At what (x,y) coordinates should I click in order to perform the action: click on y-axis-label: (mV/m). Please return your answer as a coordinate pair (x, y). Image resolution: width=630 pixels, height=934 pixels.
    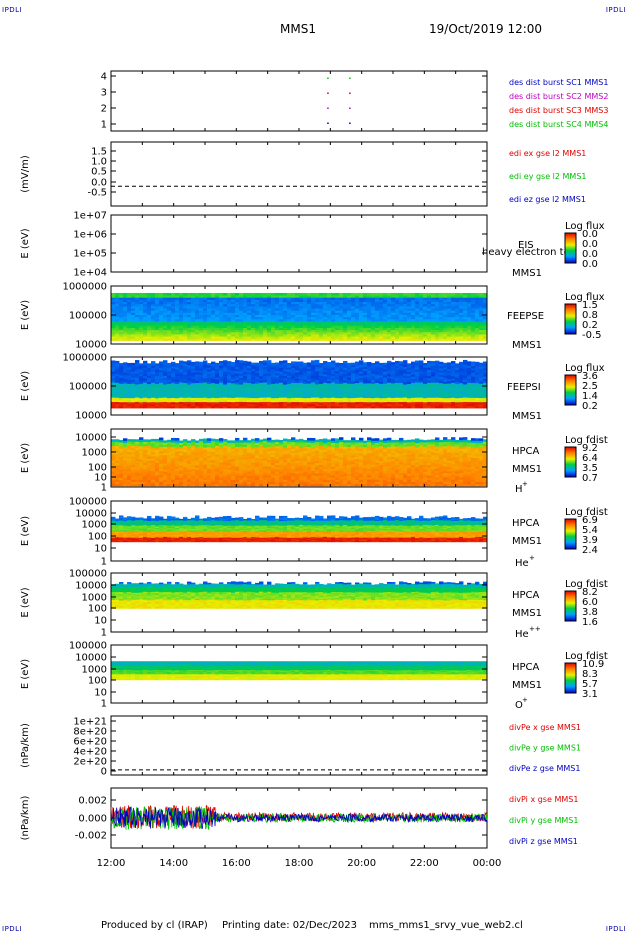
    Looking at the image, I should click on (25, 174).